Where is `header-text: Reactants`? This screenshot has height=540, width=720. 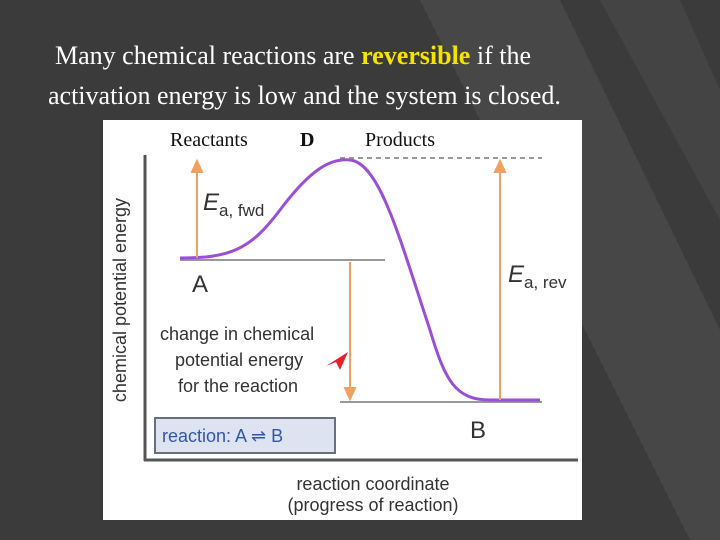
header-text: Reactants is located at coordinates (209, 140).